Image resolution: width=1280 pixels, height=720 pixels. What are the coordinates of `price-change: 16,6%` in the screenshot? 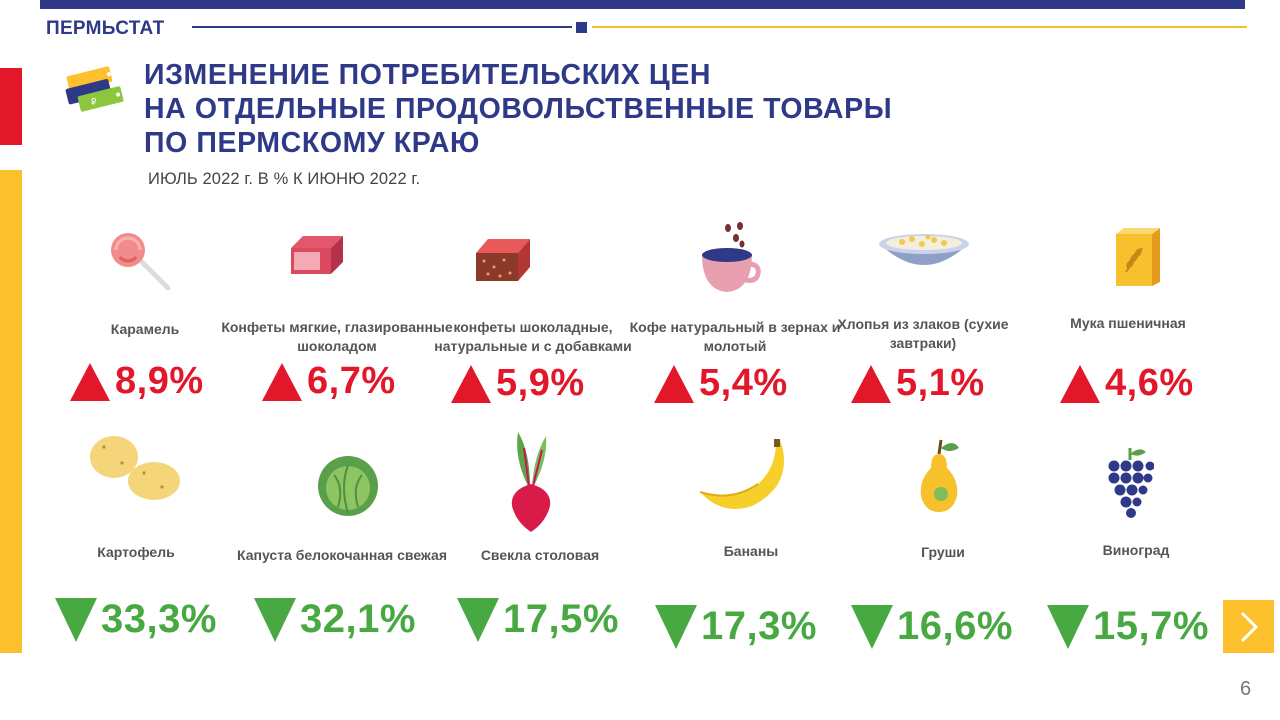 It's located at (932, 626).